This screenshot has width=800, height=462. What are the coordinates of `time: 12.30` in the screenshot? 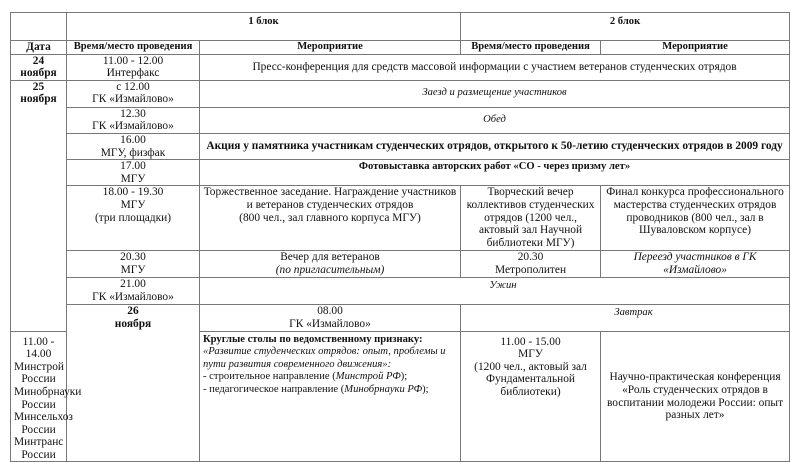 It's located at (133, 113).